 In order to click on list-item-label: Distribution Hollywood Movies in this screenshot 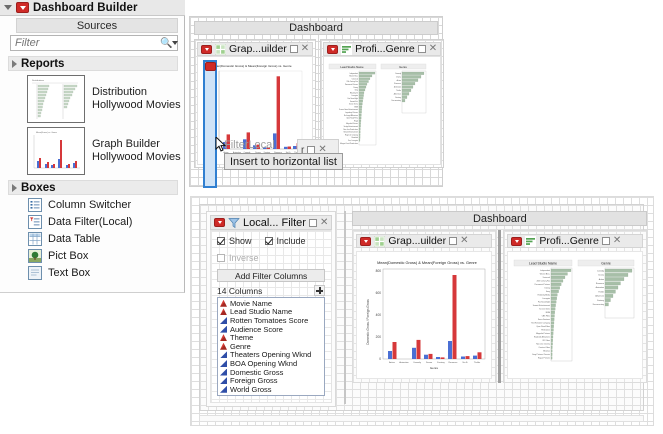, I will do `click(136, 99)`.